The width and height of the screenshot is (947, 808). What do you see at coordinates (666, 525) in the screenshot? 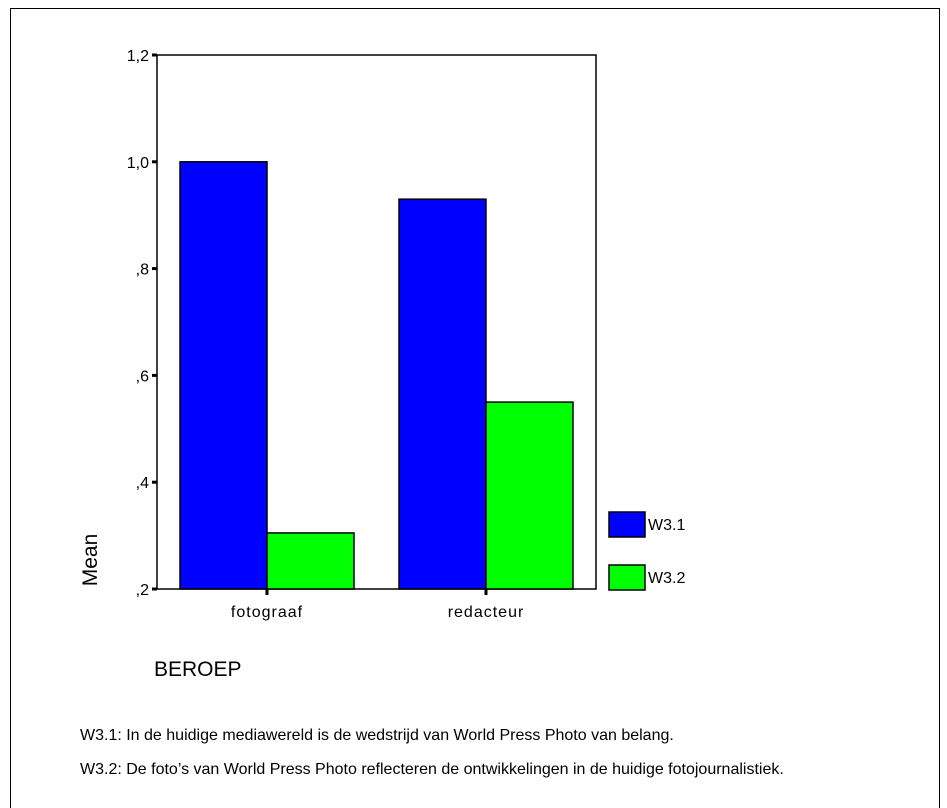
I see `legend-label-w31: W3.1` at bounding box center [666, 525].